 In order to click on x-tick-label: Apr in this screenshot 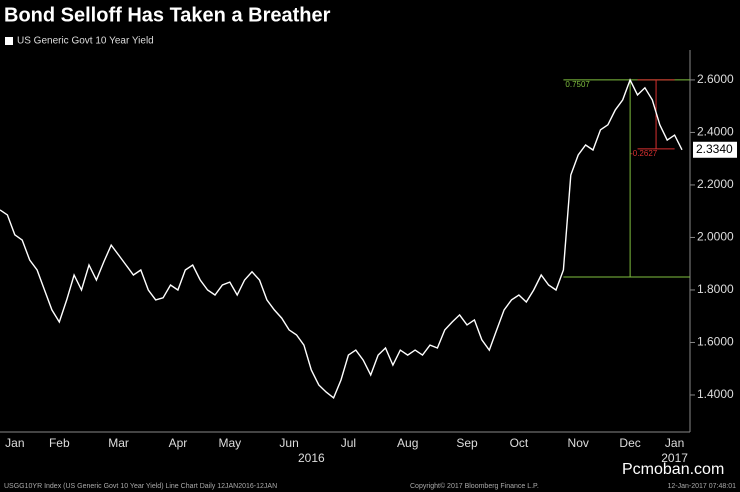, I will do `click(178, 443)`.